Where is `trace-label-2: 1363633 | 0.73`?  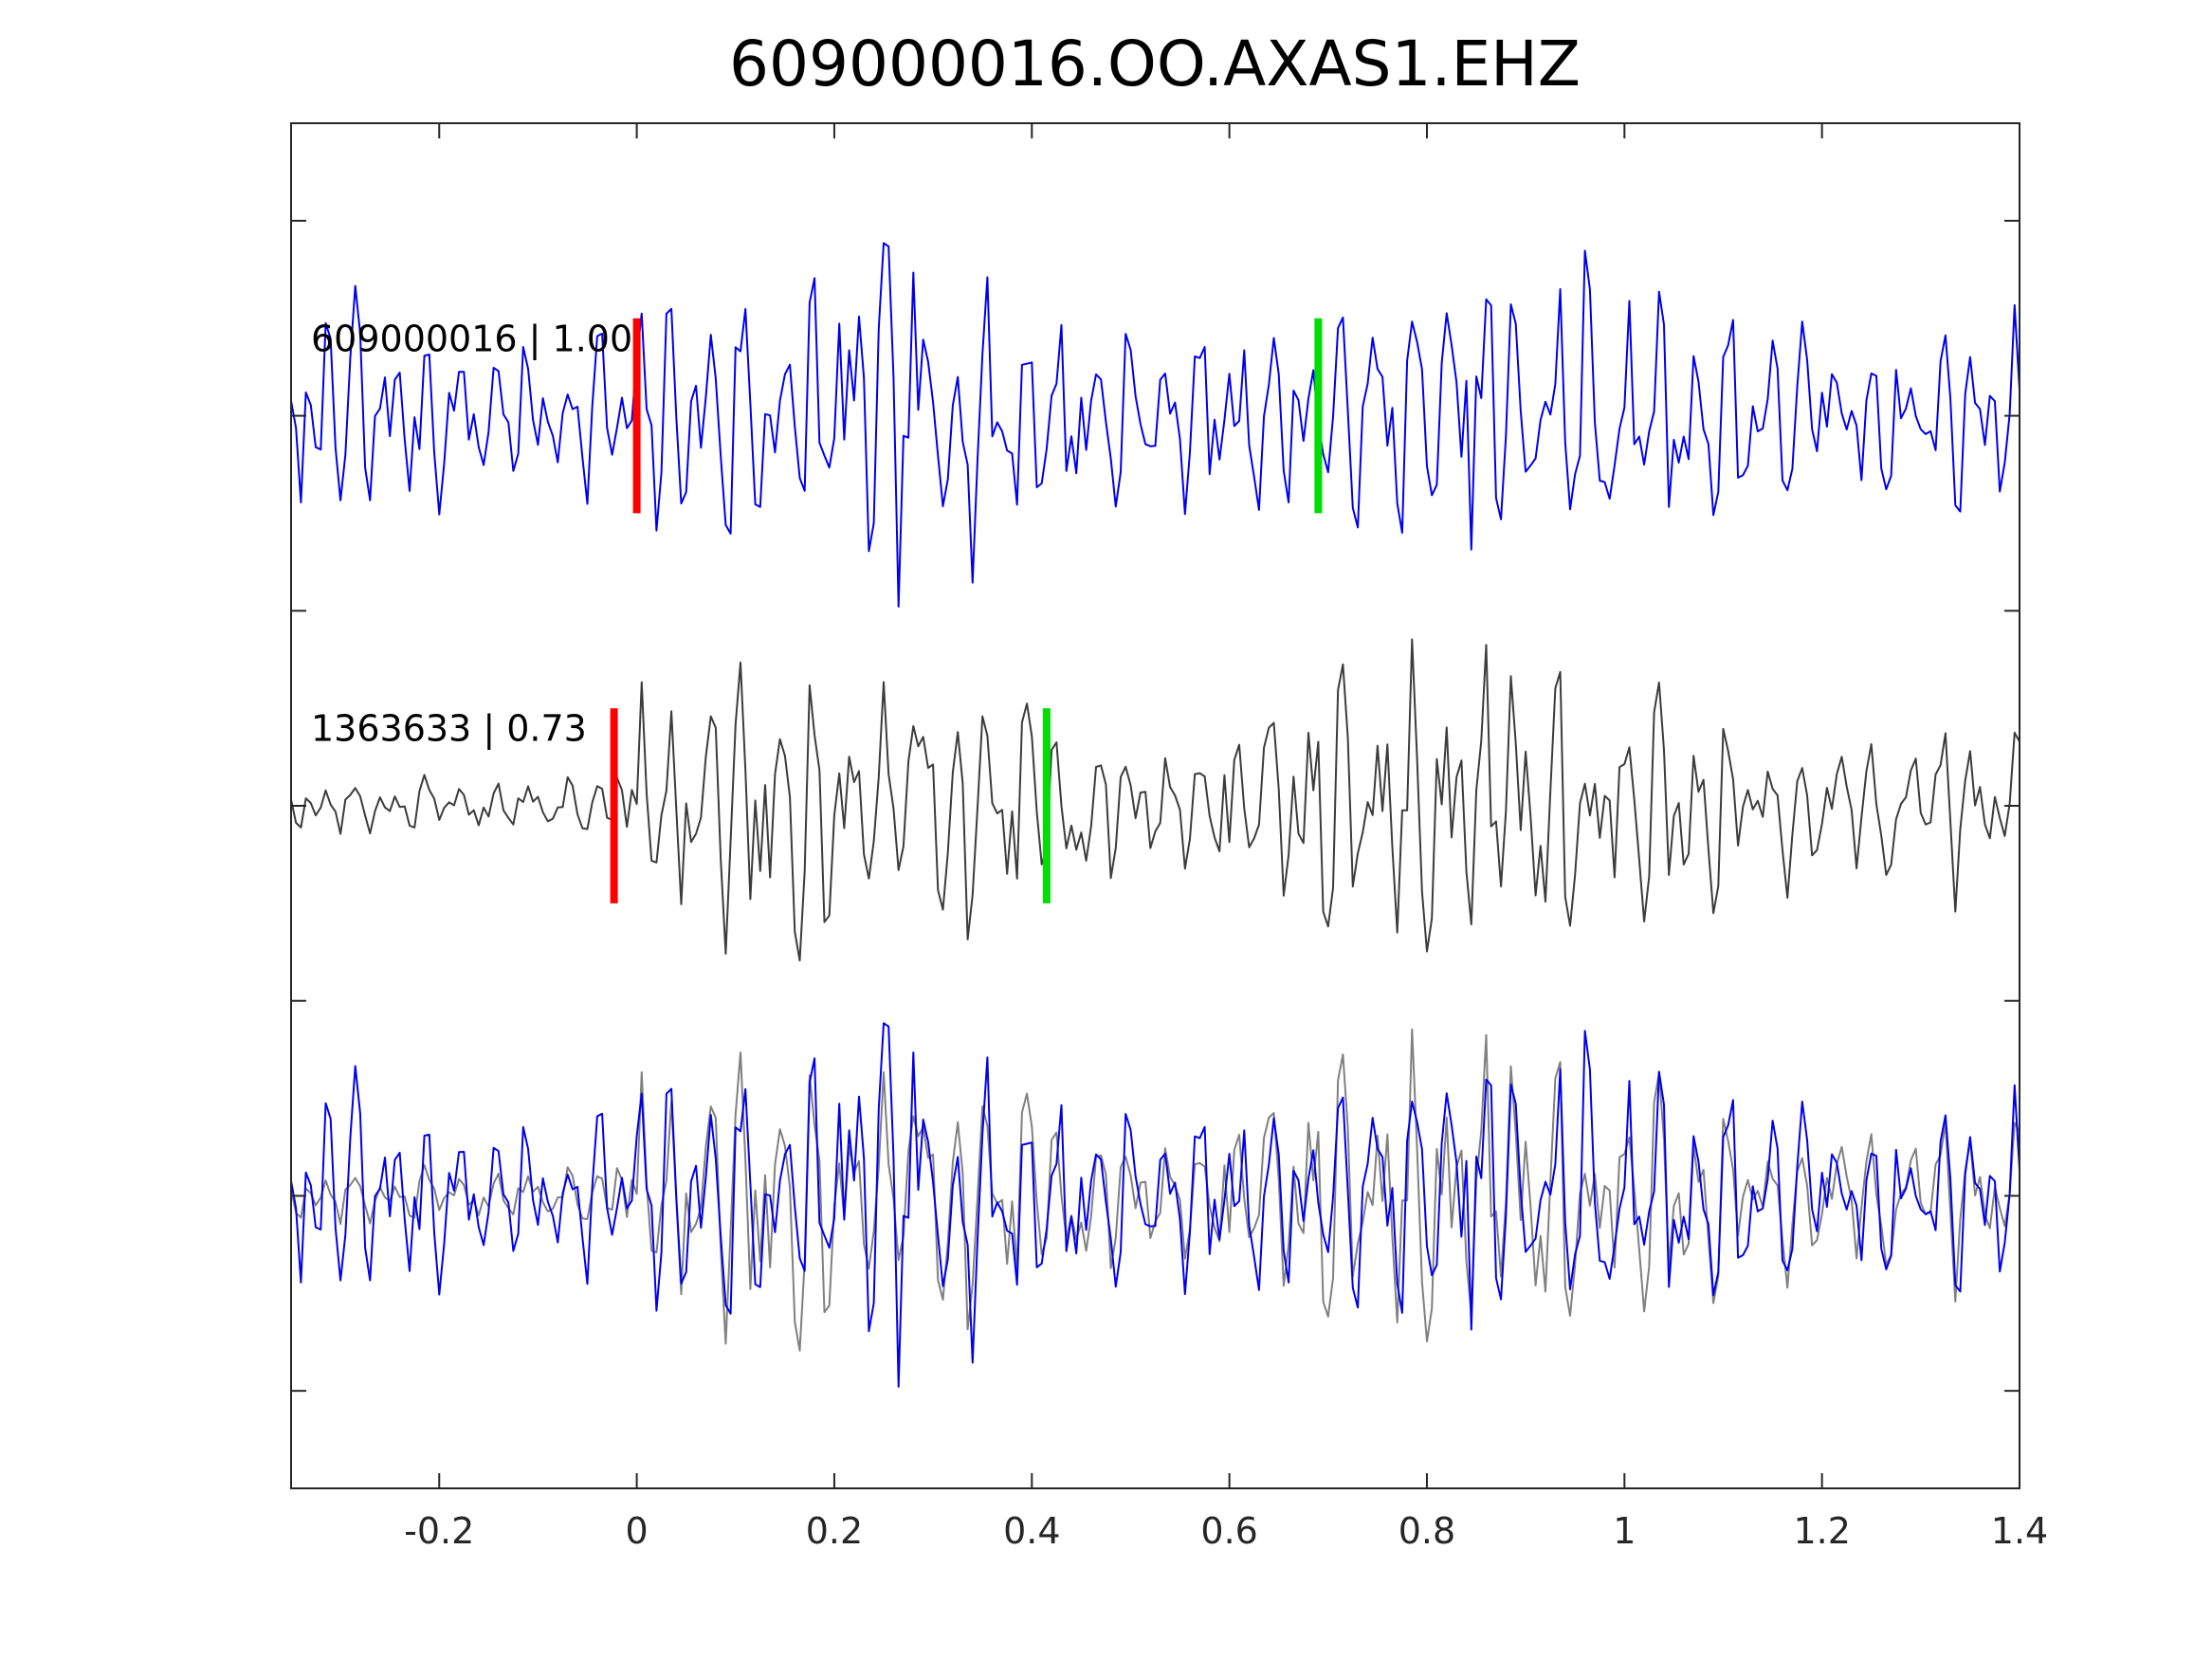
trace-label-2: 1363633 | 0.73 is located at coordinates (449, 729).